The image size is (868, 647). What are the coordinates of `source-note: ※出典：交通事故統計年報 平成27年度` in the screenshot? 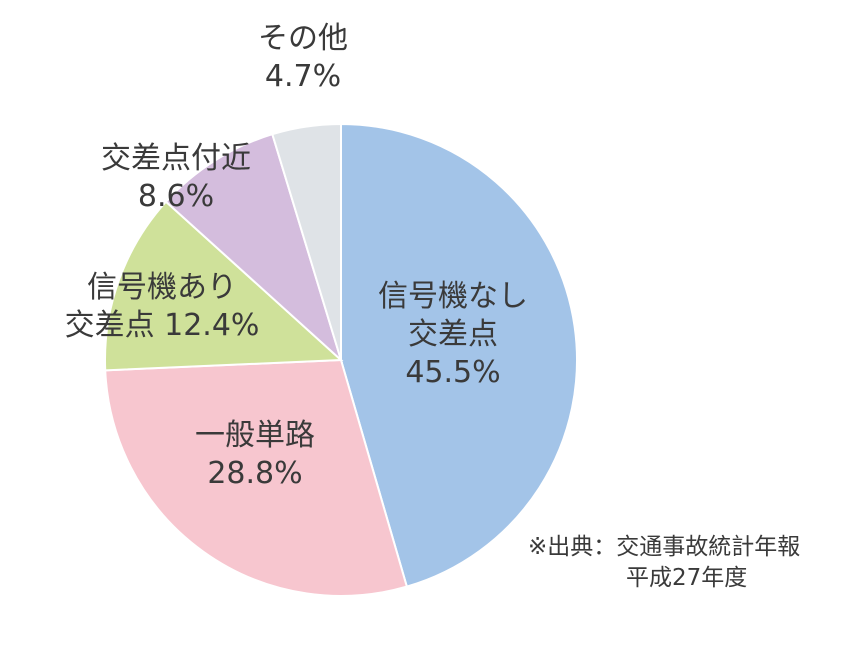 It's located at (664, 563).